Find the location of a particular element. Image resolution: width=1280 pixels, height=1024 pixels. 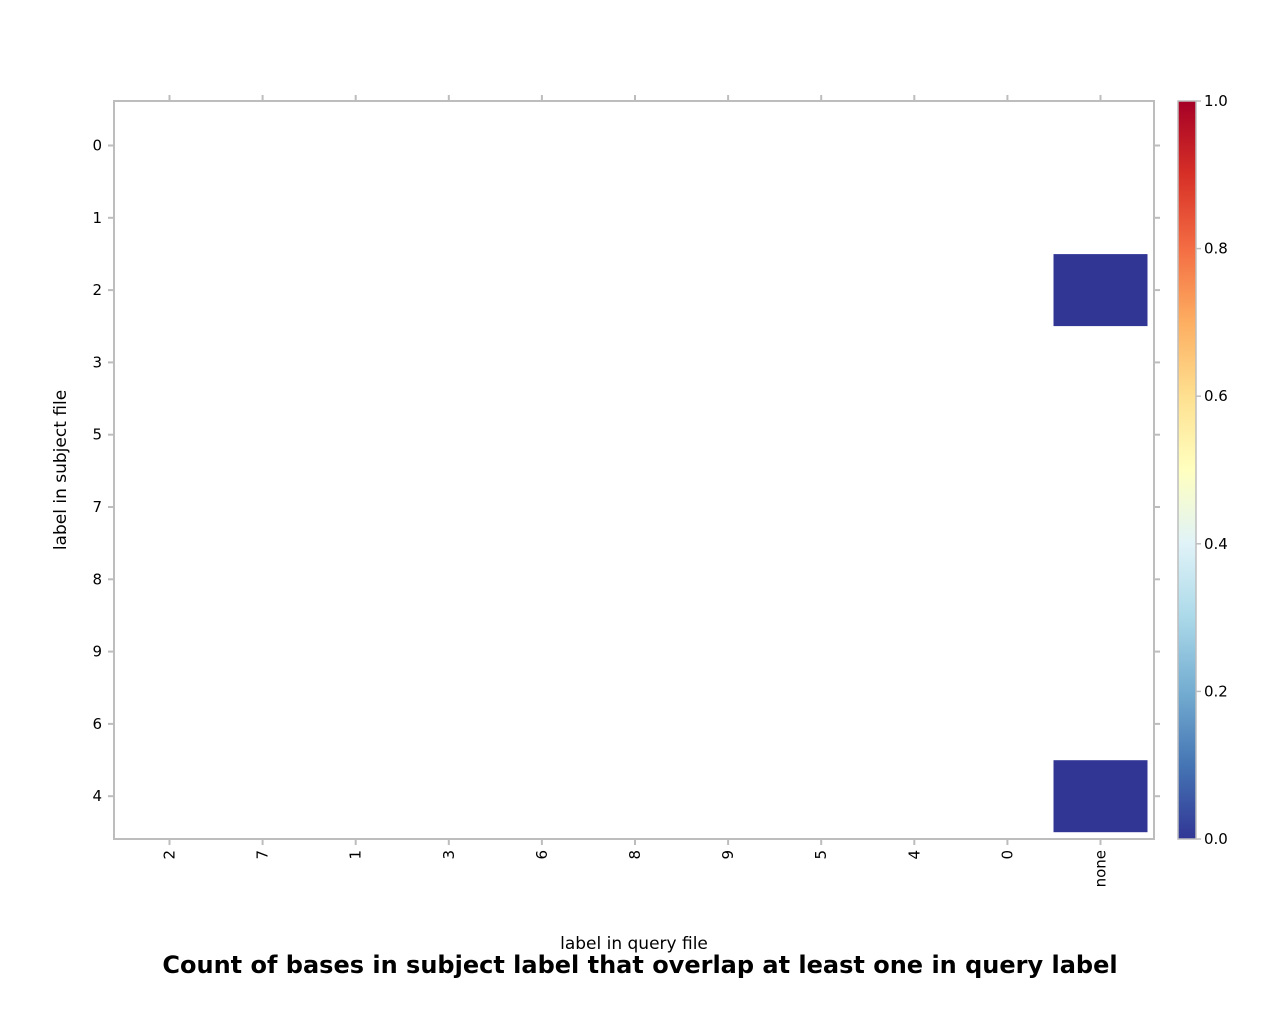

colorbar-tick-label: 0.2 is located at coordinates (1216, 691).